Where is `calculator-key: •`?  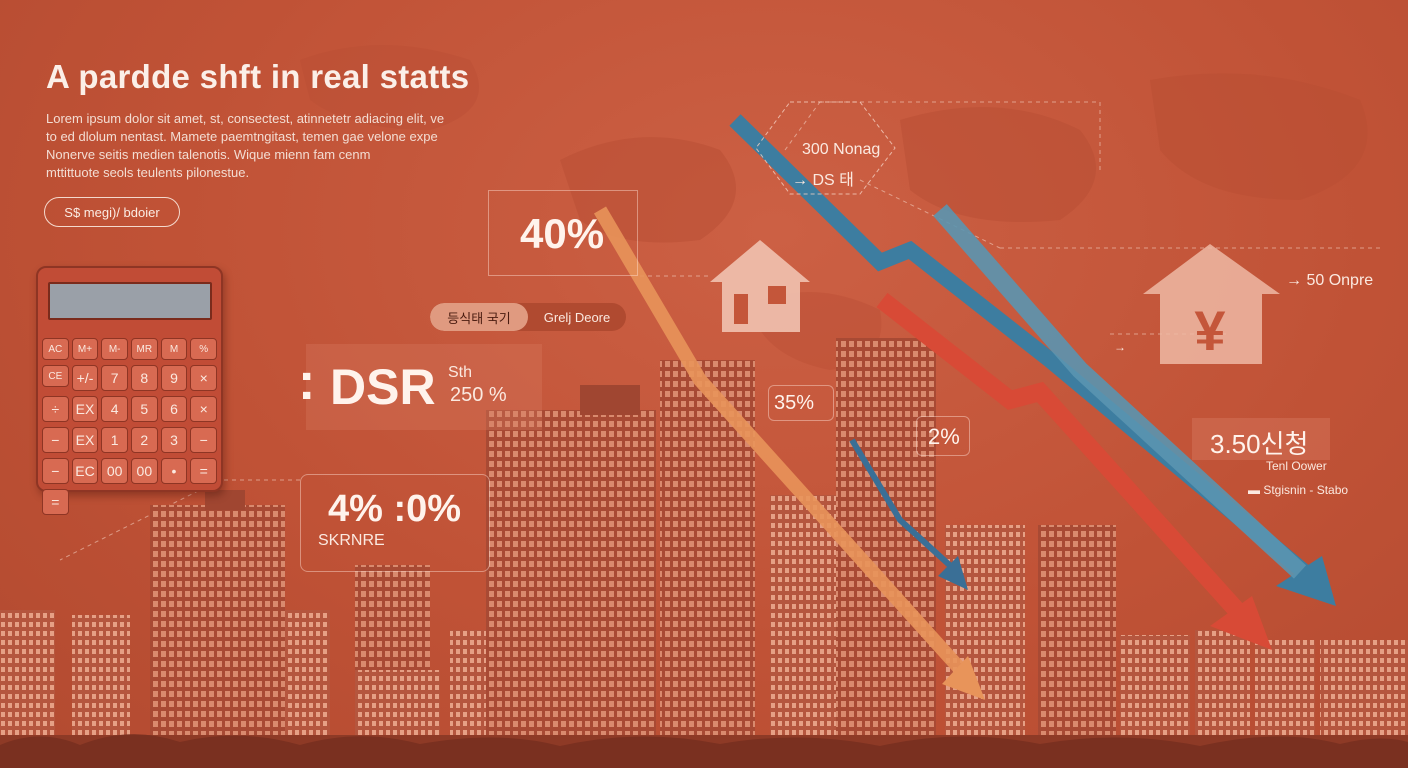 calculator-key: • is located at coordinates (174, 471).